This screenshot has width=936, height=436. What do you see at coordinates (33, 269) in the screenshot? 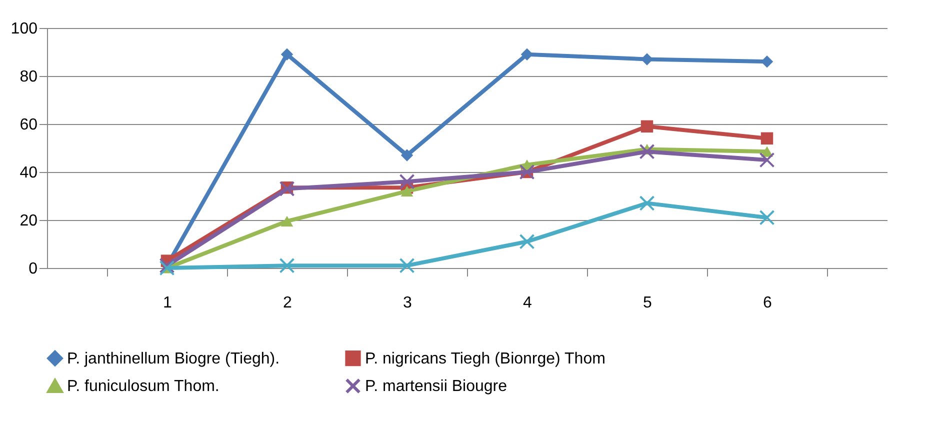
I see `y-tick-label: 0` at bounding box center [33, 269].